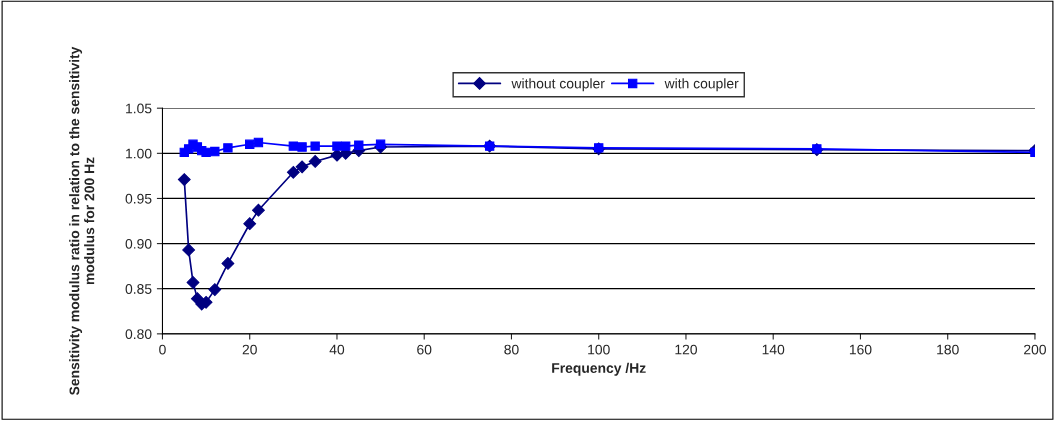  What do you see at coordinates (424, 349) in the screenshot?
I see `x-tick-label: 60` at bounding box center [424, 349].